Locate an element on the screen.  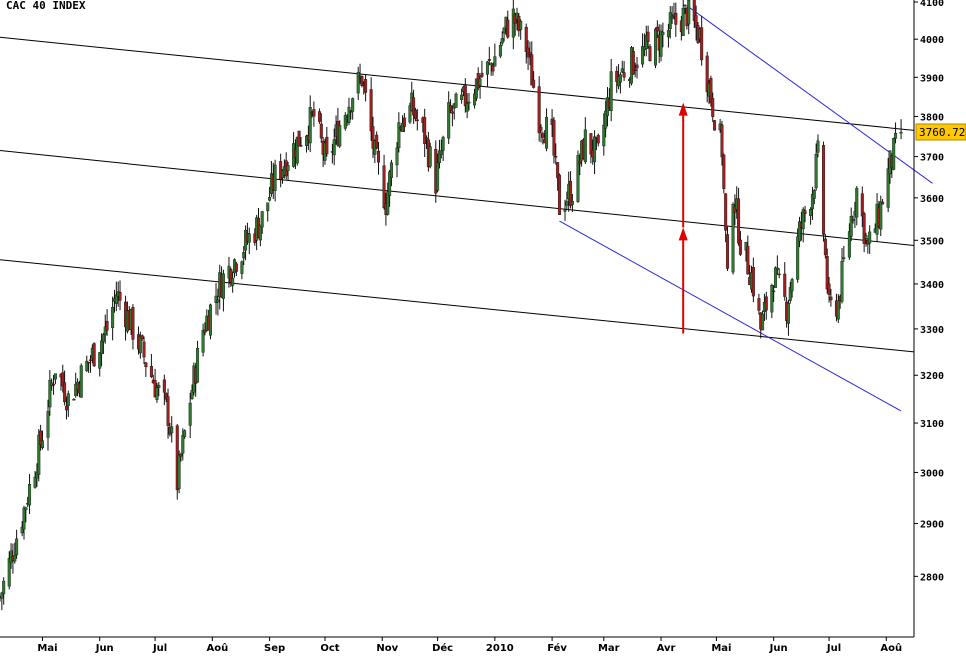
x-tick-label: Fév is located at coordinates (557, 648).